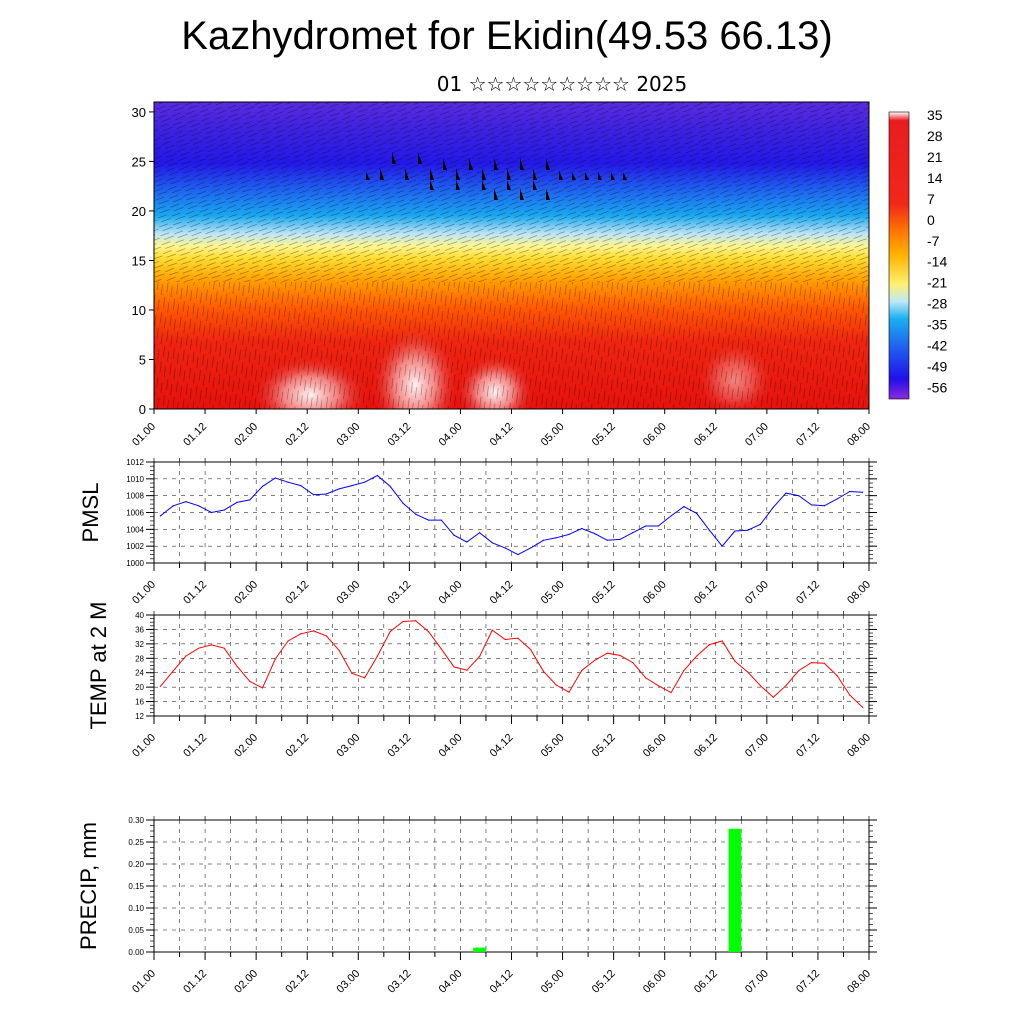 The image size is (1024, 1024). I want to click on series-line, so click(511, 515).